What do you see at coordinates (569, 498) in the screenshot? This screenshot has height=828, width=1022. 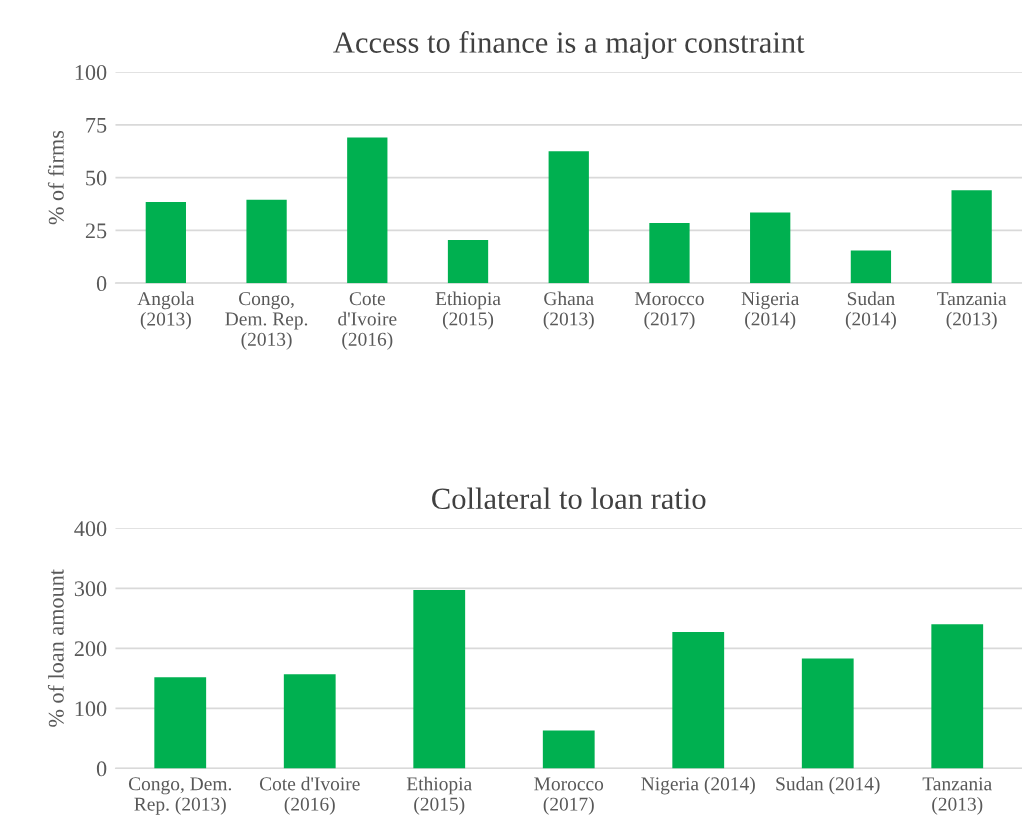 I see `chart-title: Collateral to loan ratio` at bounding box center [569, 498].